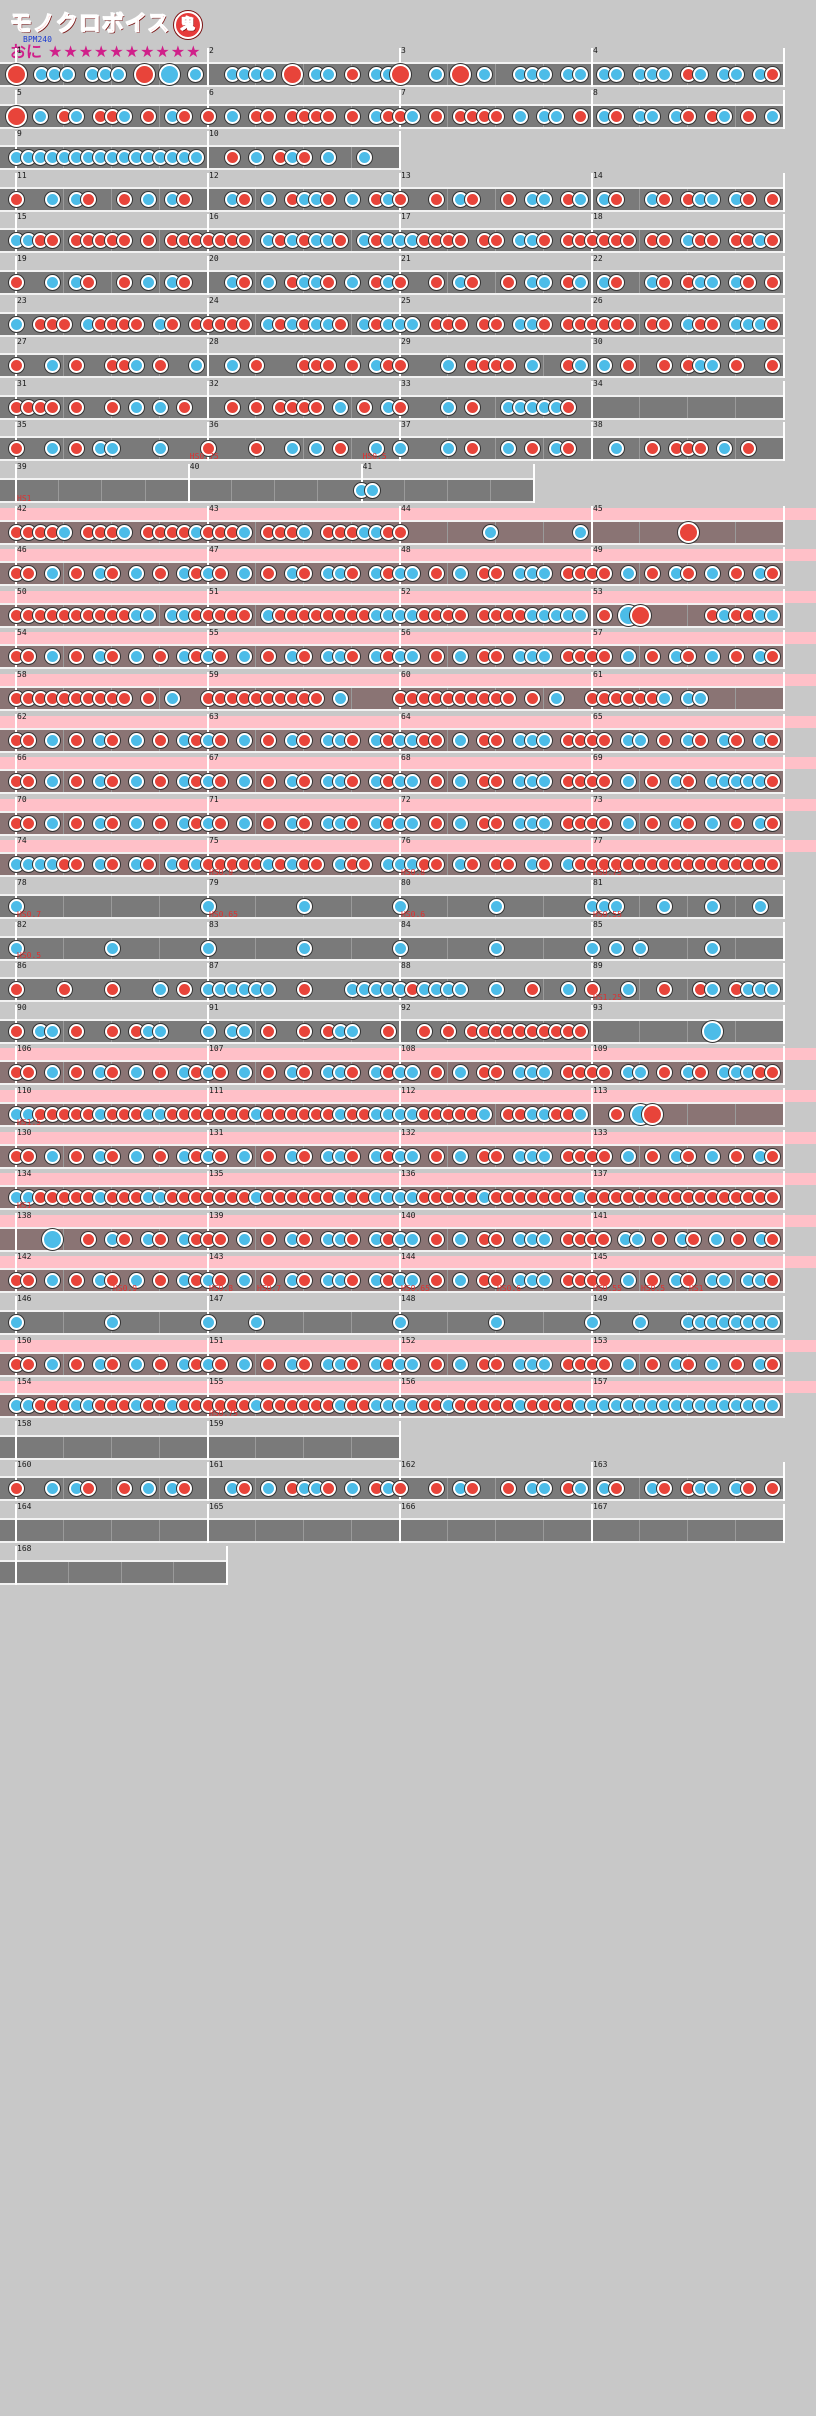 The height and width of the screenshot is (2416, 816). Describe the element at coordinates (413, 872) in the screenshot. I see `scroll-speed-label: HS0.8` at that location.